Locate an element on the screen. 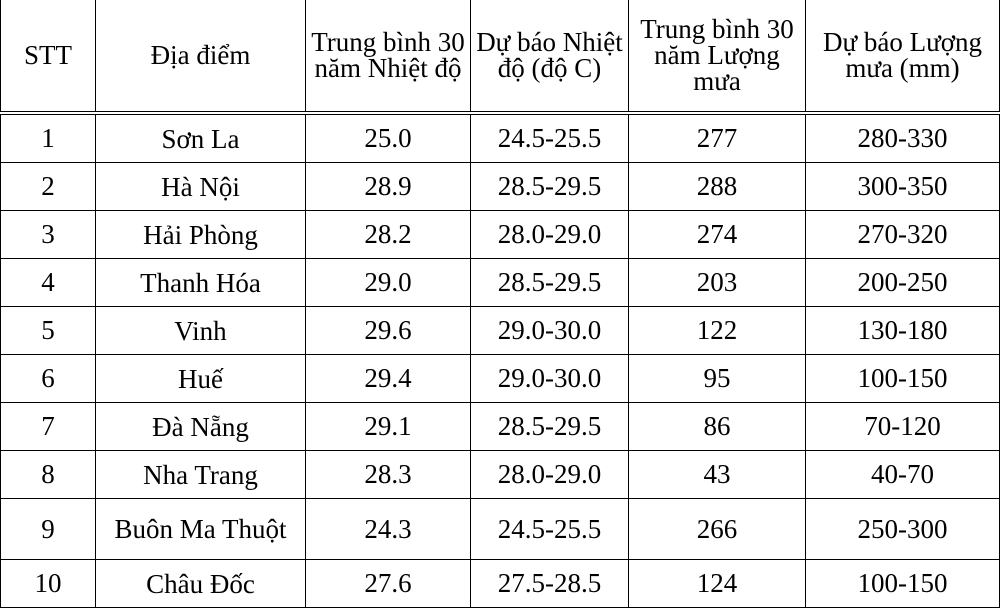 The height and width of the screenshot is (615, 1000). cell-stt: 4 is located at coordinates (48, 282).